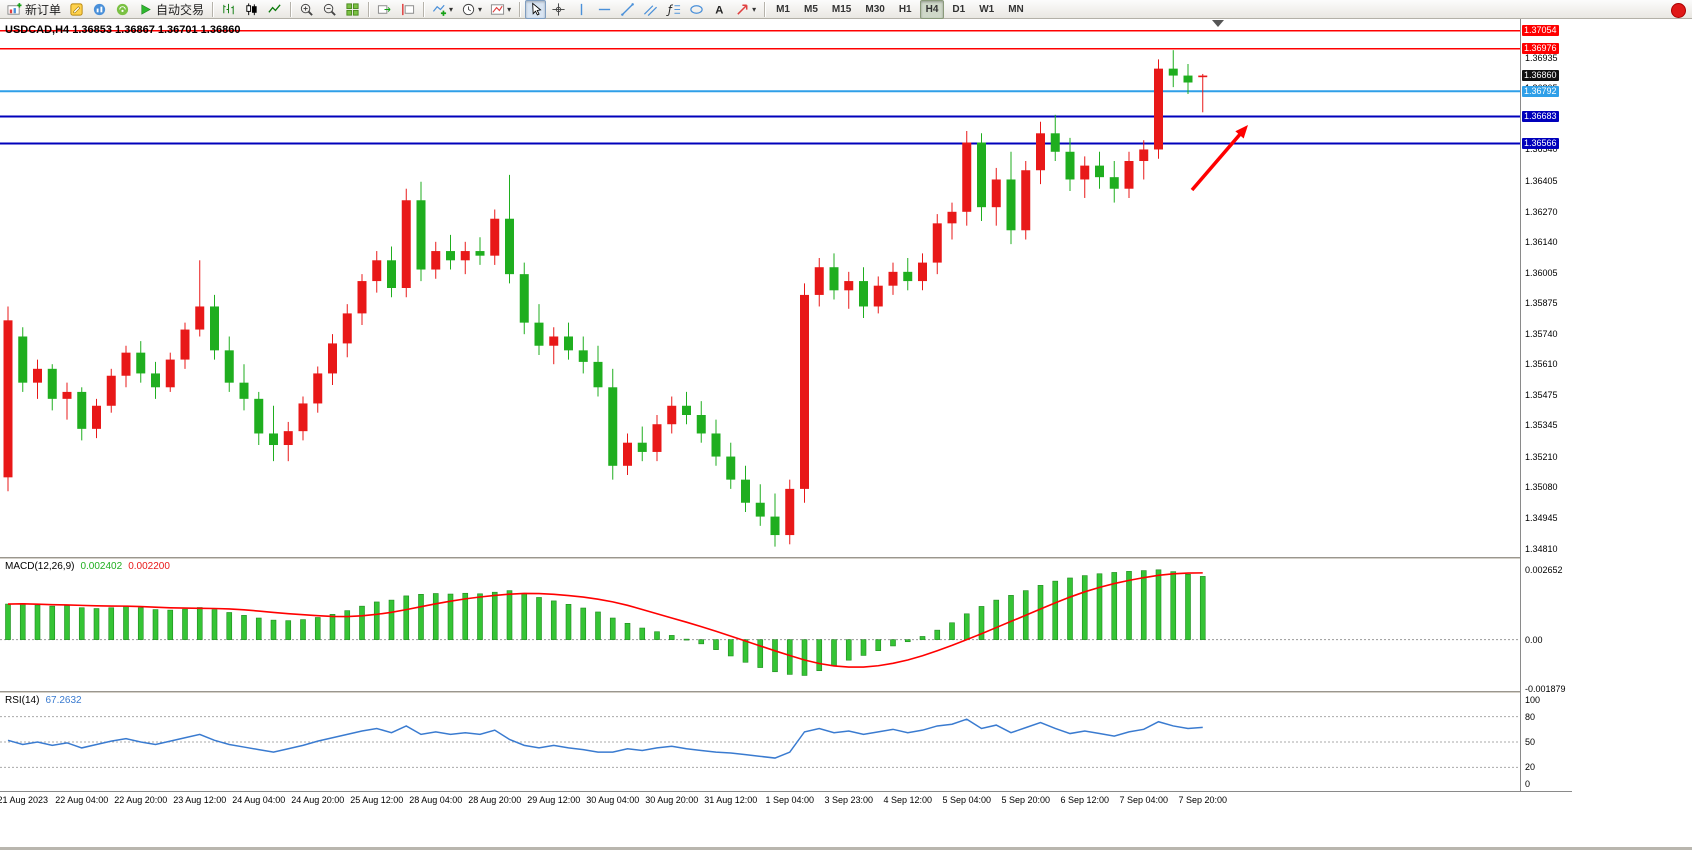 This screenshot has width=1692, height=851. I want to click on price-axis-label: 1.36405, so click(1541, 180).